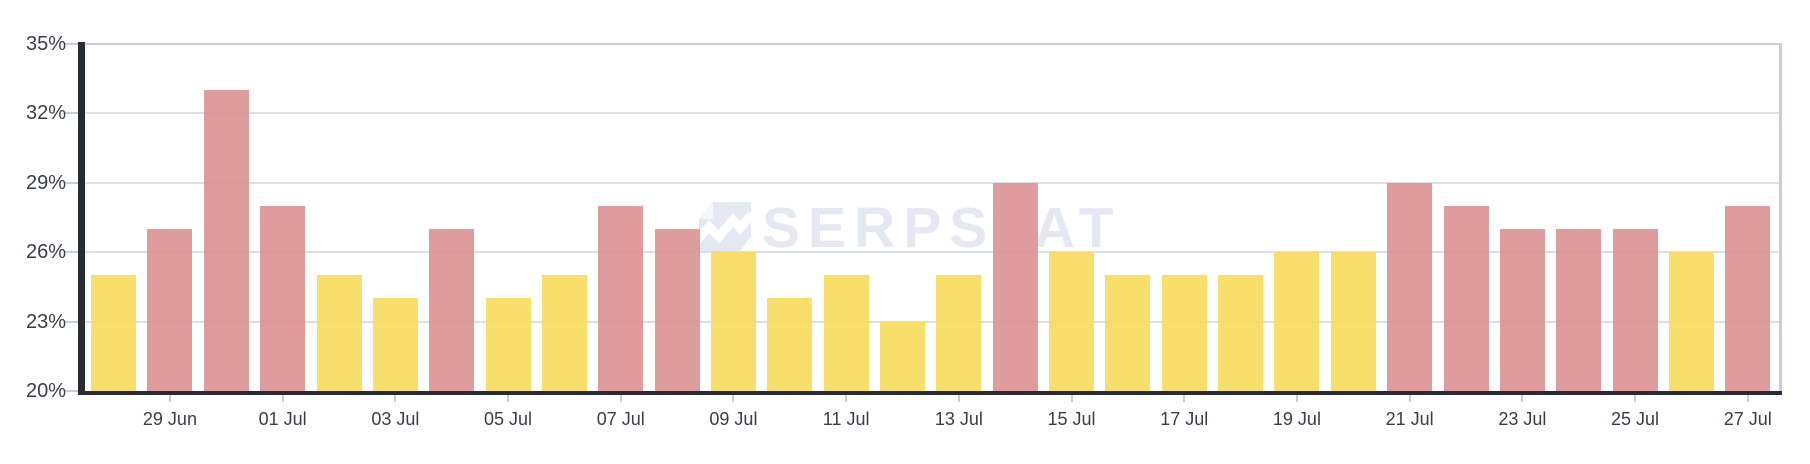 The image size is (1810, 464). What do you see at coordinates (169, 419) in the screenshot?
I see `x-axis-label-29-jun: 29 Jun` at bounding box center [169, 419].